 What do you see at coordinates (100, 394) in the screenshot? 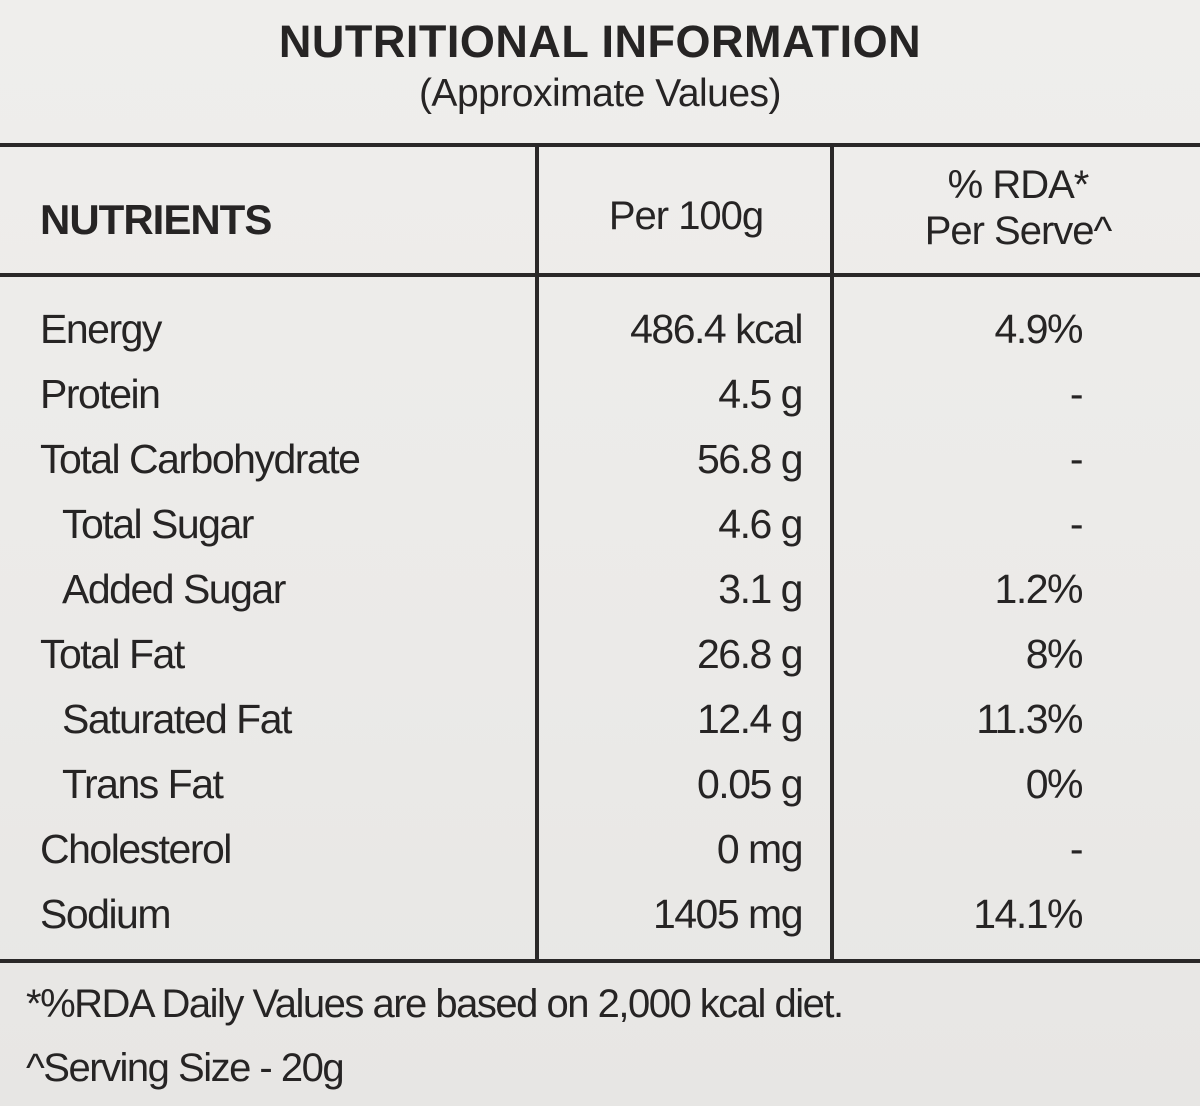
I see `nutrient-name: Protein` at bounding box center [100, 394].